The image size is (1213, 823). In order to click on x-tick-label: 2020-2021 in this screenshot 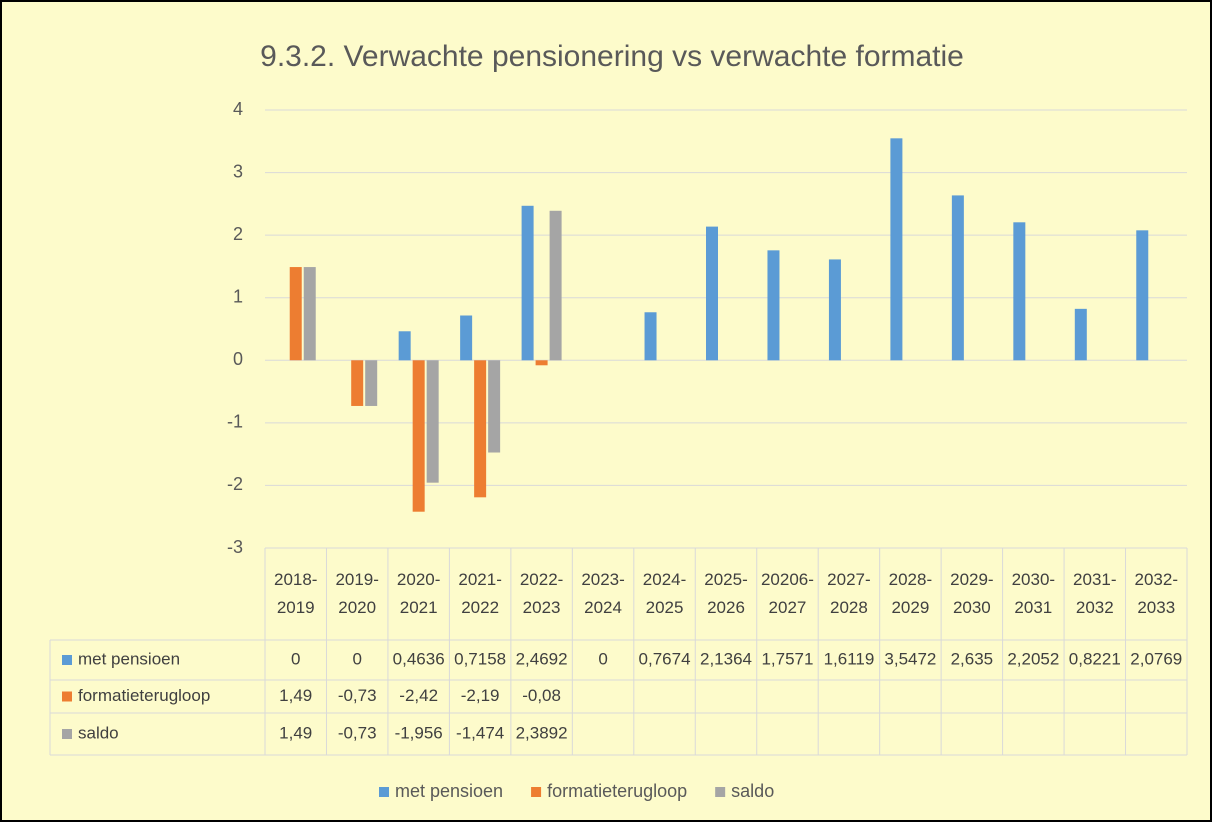, I will do `click(418, 593)`.